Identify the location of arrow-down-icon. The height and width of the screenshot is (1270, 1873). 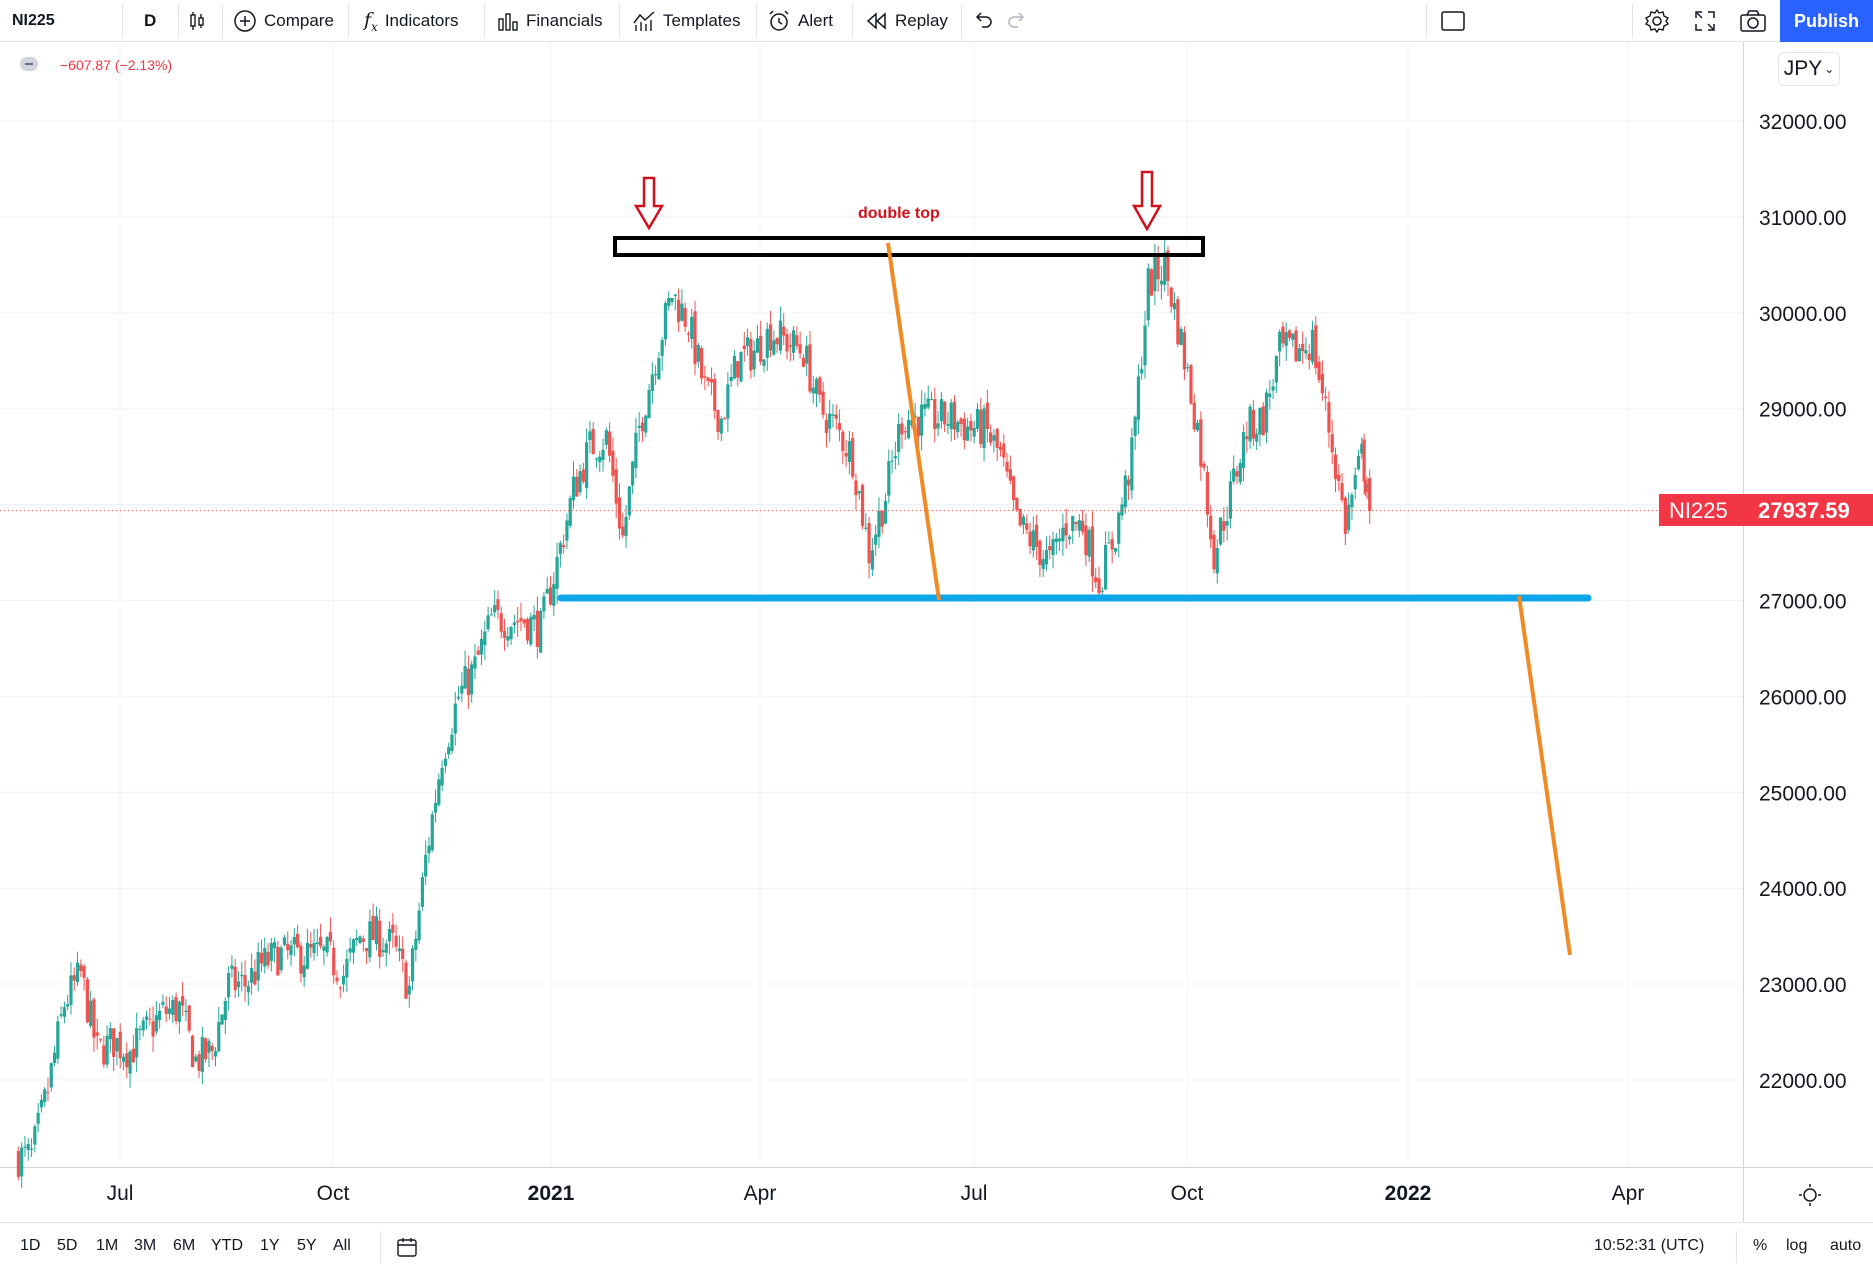
(649, 203).